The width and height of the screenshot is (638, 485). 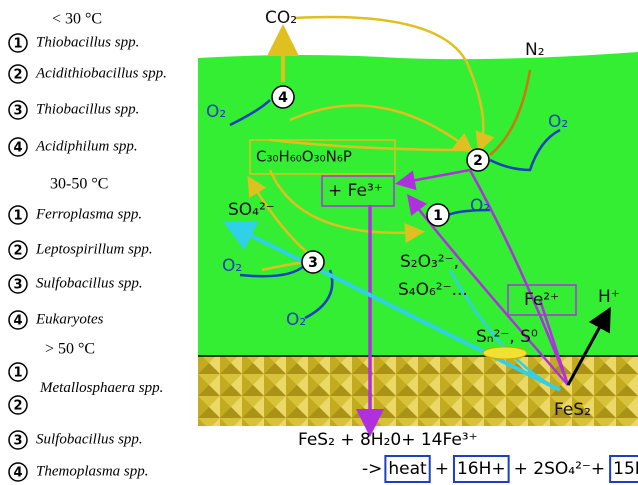 What do you see at coordinates (70, 349) in the screenshot?
I see `group-title: > 50 °C` at bounding box center [70, 349].